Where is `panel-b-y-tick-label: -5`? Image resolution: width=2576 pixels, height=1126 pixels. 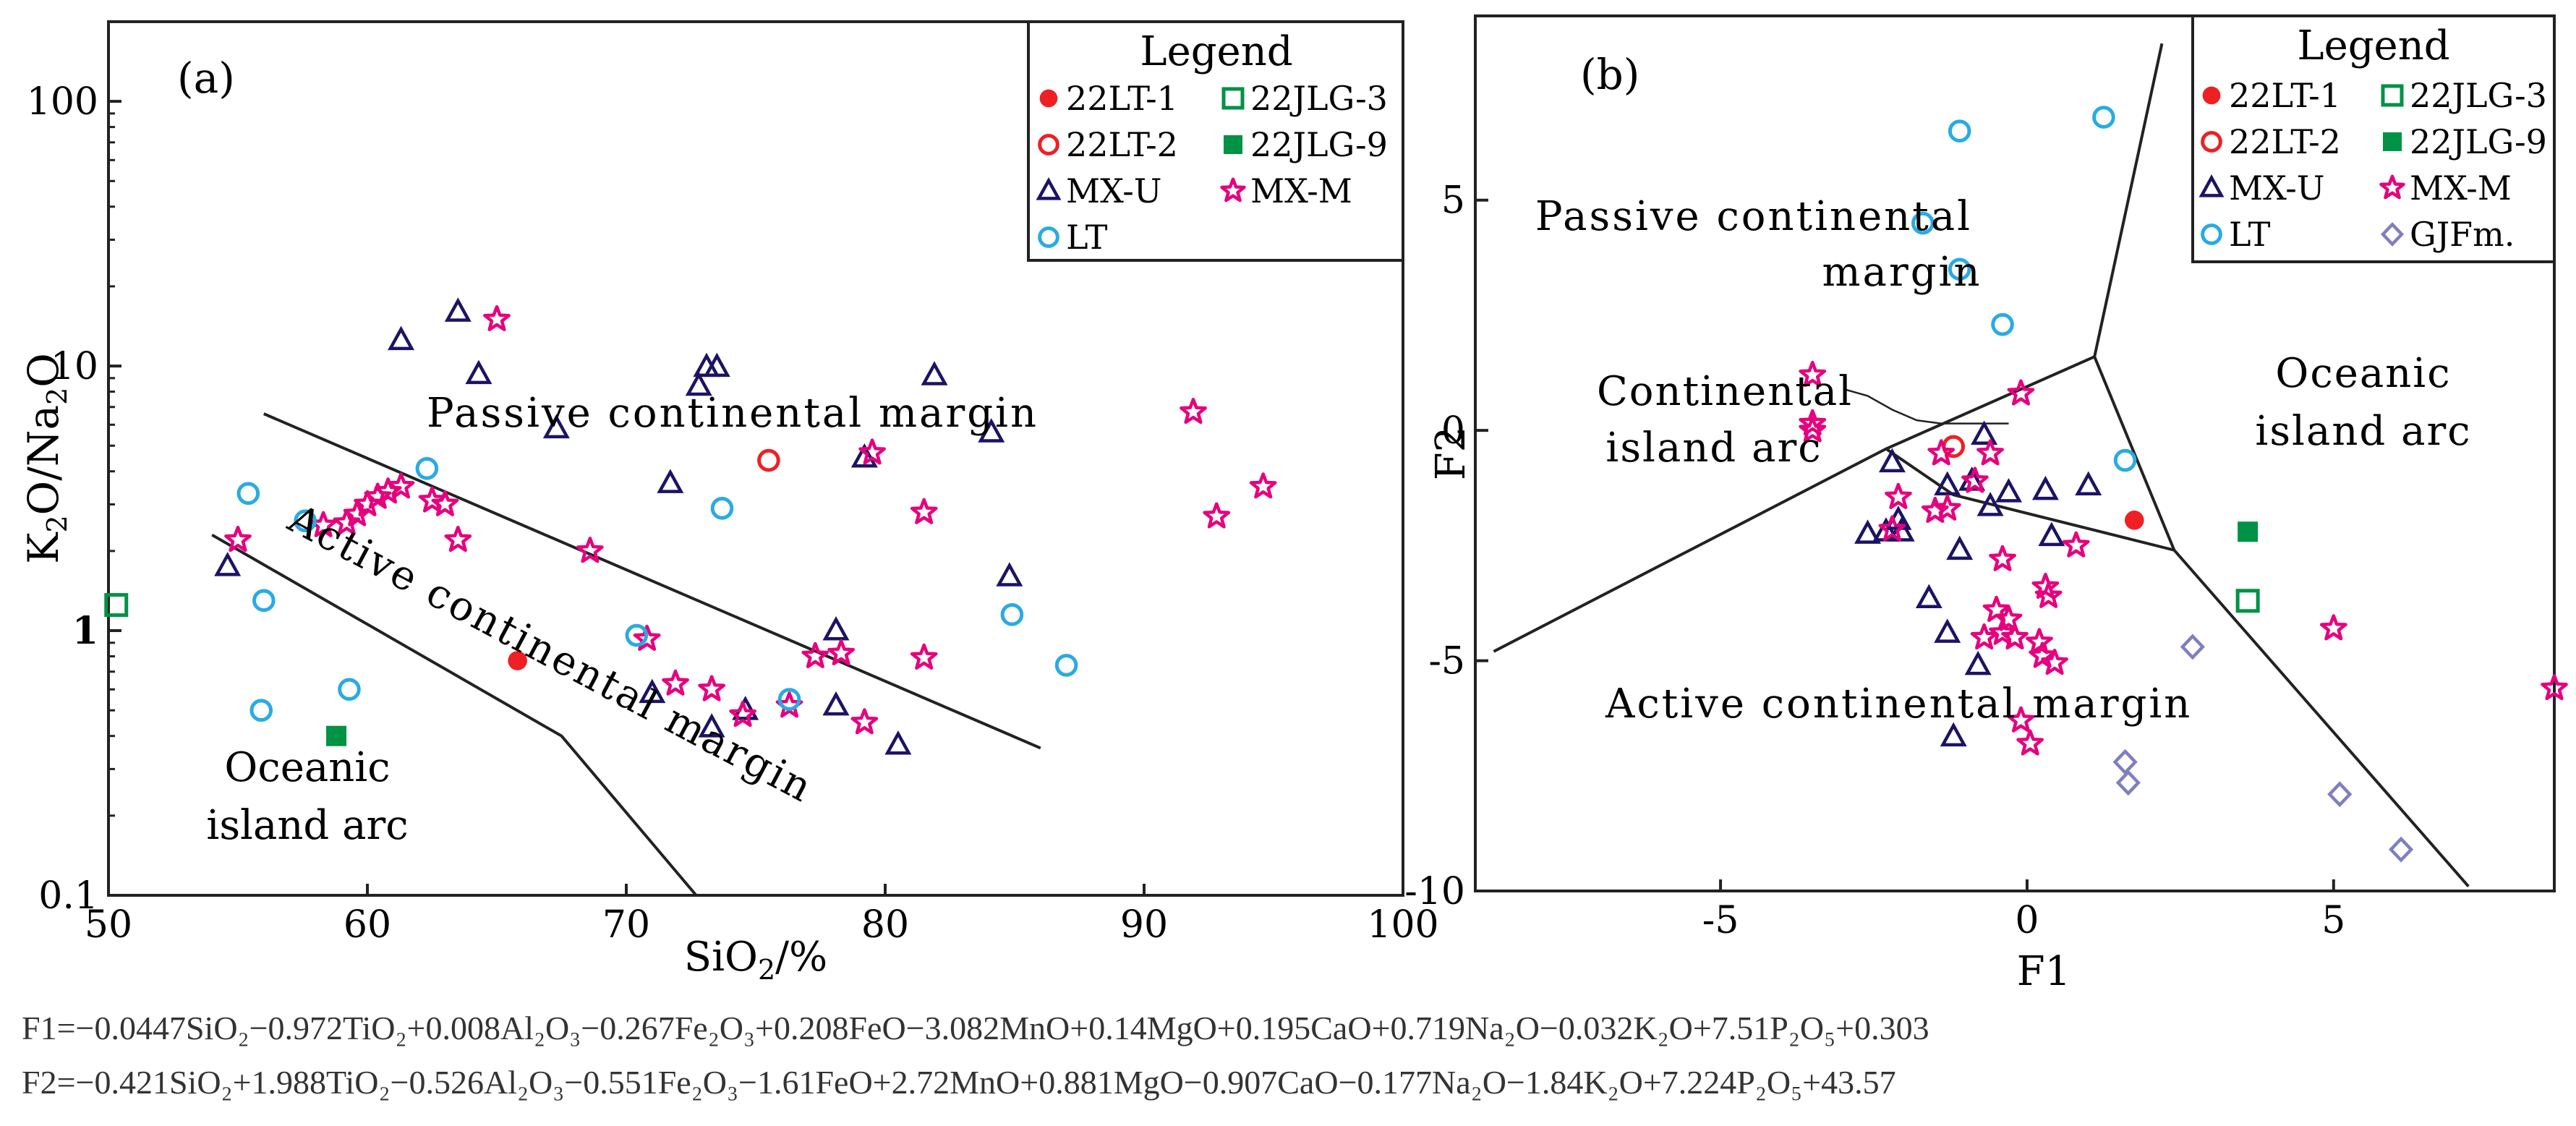
panel-b-y-tick-label: -5 is located at coordinates (1446, 661).